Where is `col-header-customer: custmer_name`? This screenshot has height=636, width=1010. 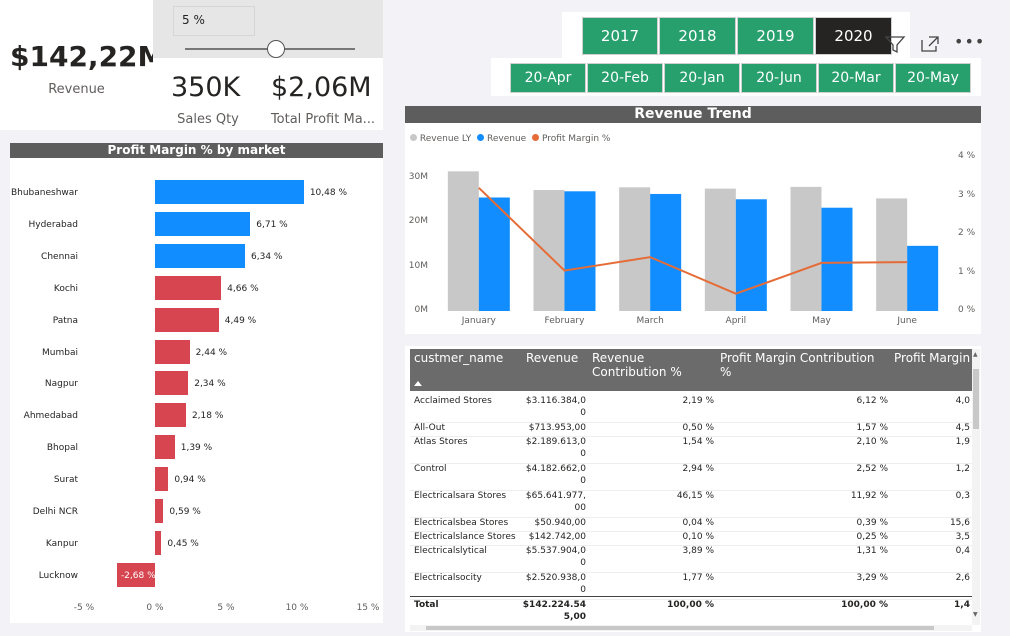 col-header-customer: custmer_name is located at coordinates (466, 370).